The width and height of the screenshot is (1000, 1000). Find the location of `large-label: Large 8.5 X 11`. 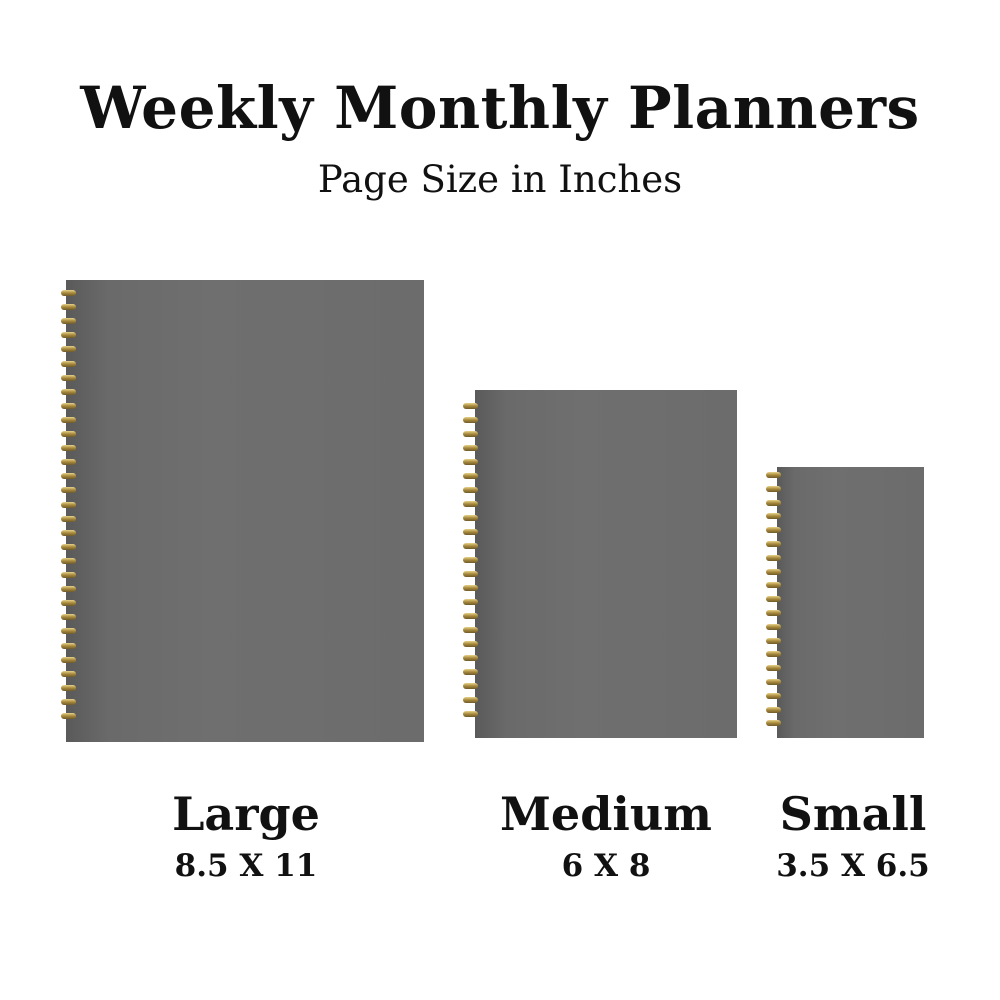

large-label: Large 8.5 X 11 is located at coordinates (246, 837).